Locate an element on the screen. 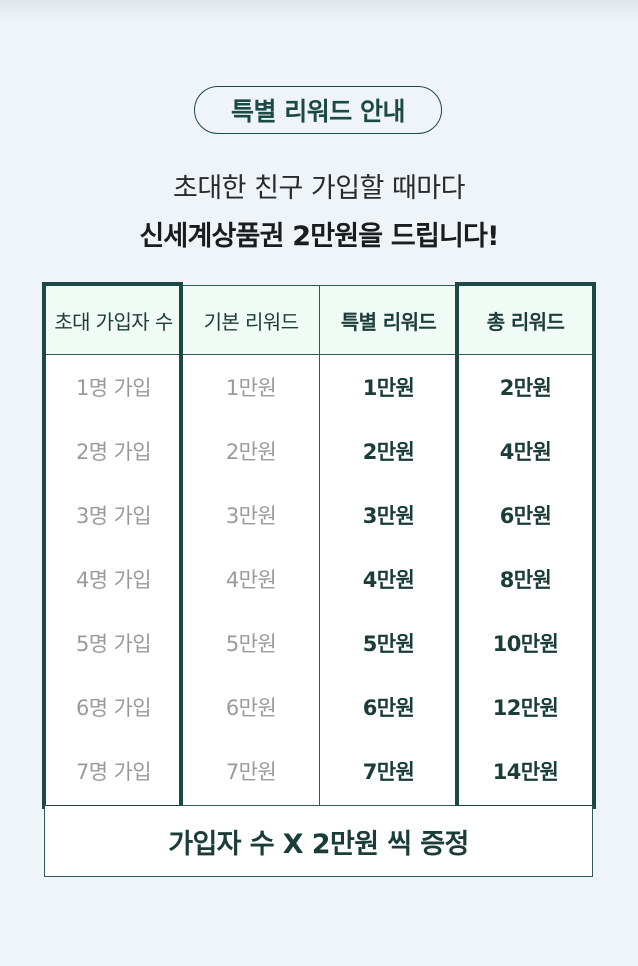  headline-line-1: 초대한 친구 가입할 때마다 is located at coordinates (319, 188).